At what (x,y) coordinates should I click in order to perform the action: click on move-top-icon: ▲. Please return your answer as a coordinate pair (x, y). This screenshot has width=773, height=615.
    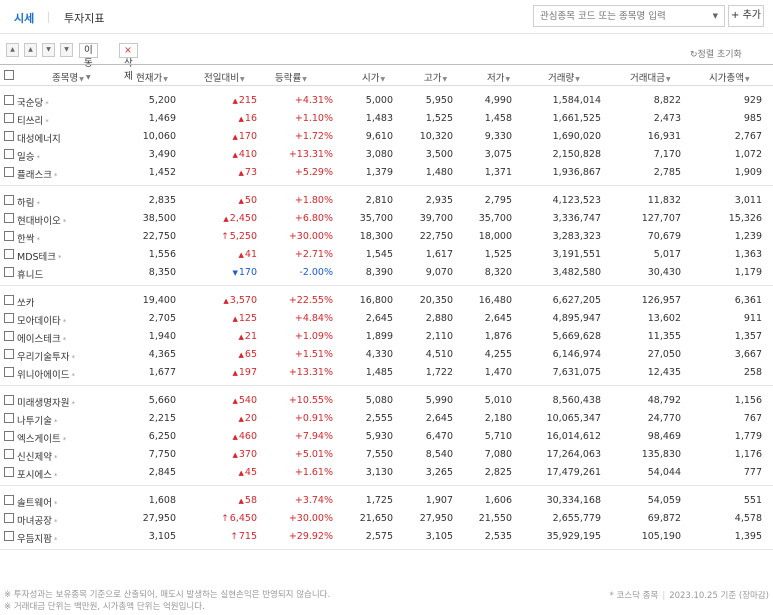
    Looking at the image, I should click on (12, 50).